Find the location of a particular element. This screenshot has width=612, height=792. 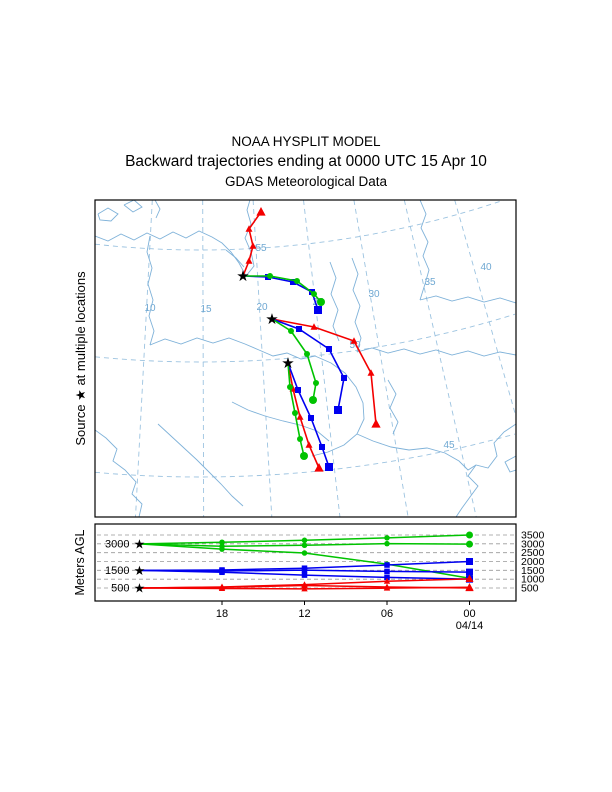

map-trajectory-src2-500m is located at coordinates (326, 373).